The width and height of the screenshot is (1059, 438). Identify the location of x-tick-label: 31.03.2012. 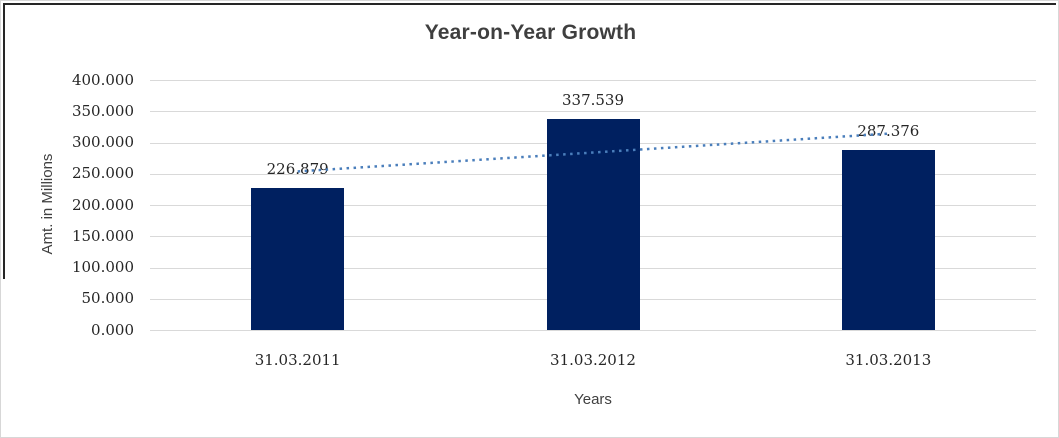
(593, 360).